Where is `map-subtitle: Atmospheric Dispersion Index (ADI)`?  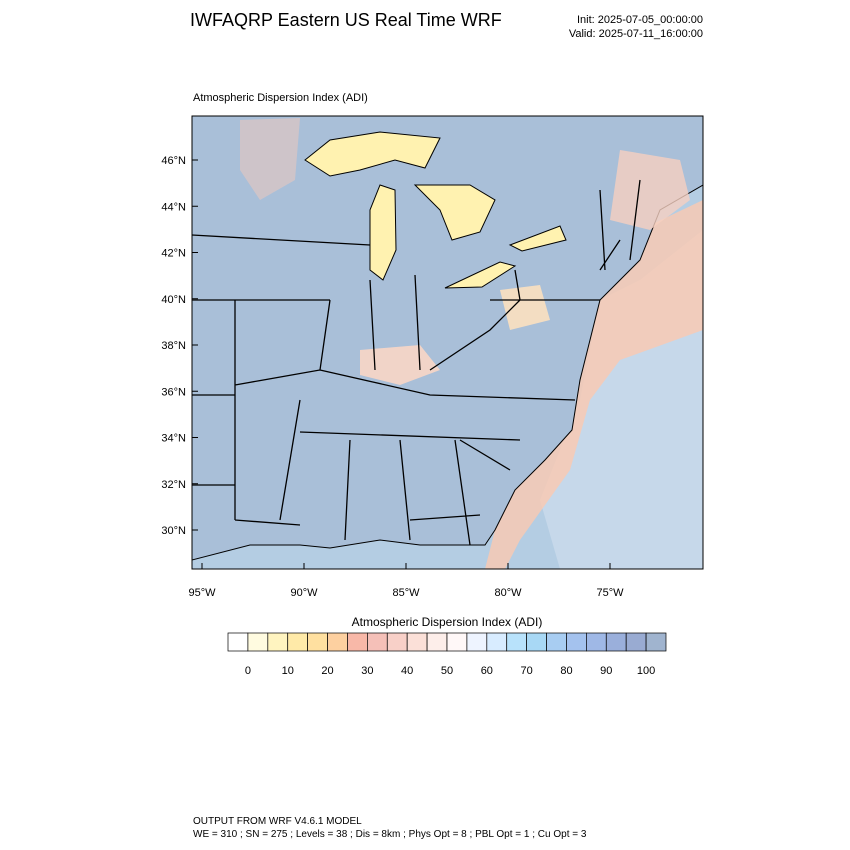
map-subtitle: Atmospheric Dispersion Index (ADI) is located at coordinates (280, 98).